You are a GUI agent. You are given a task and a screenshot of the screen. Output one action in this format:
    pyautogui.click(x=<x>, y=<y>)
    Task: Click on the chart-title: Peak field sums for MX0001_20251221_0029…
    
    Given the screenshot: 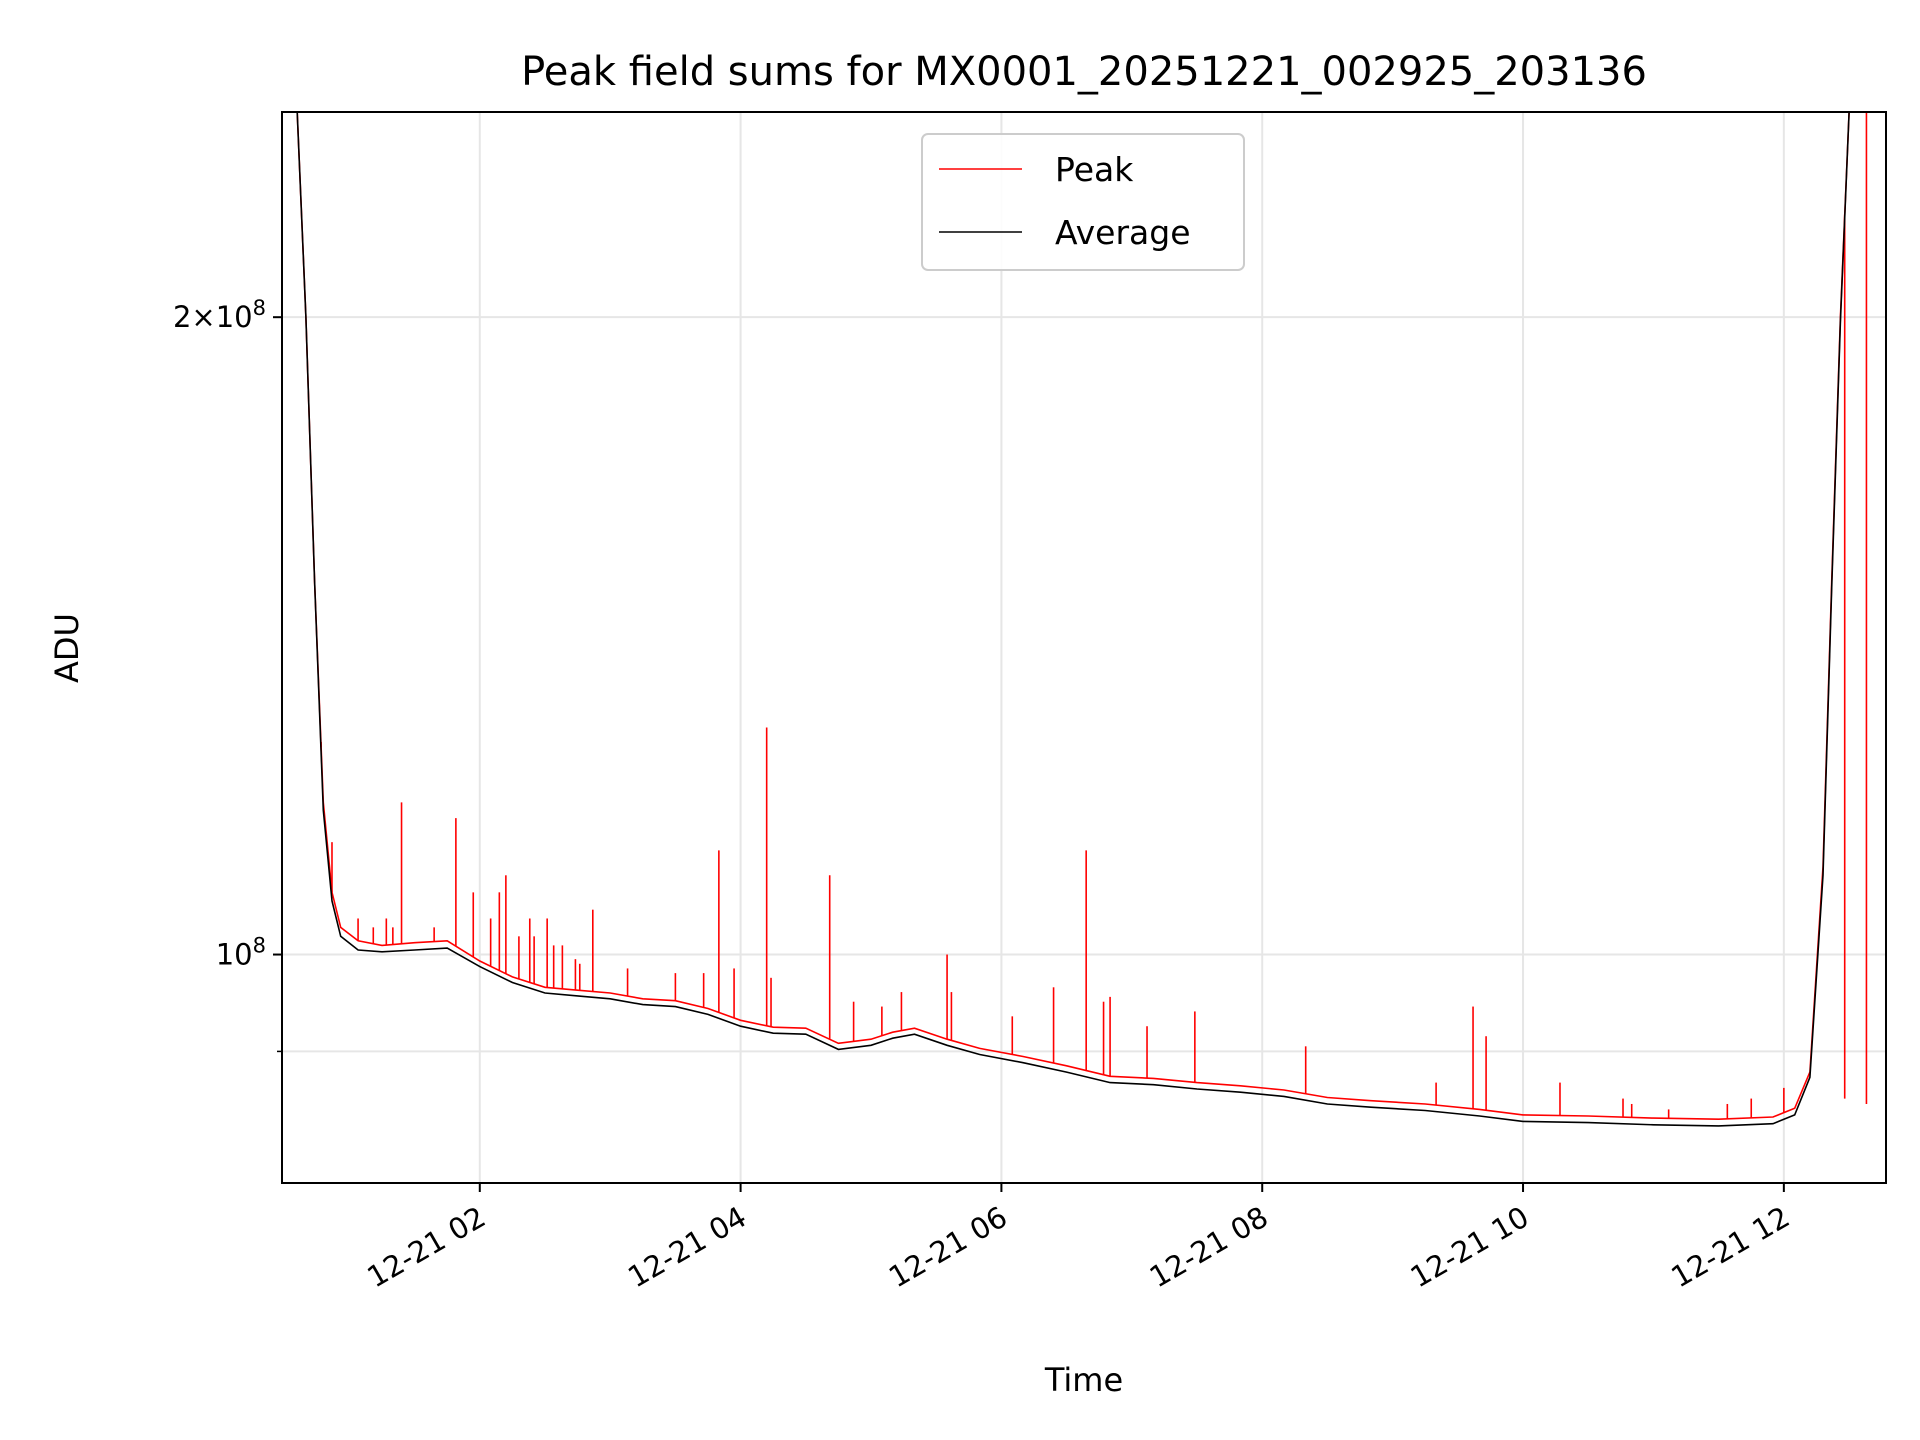 What is the action you would take?
    pyautogui.click(x=1084, y=72)
    